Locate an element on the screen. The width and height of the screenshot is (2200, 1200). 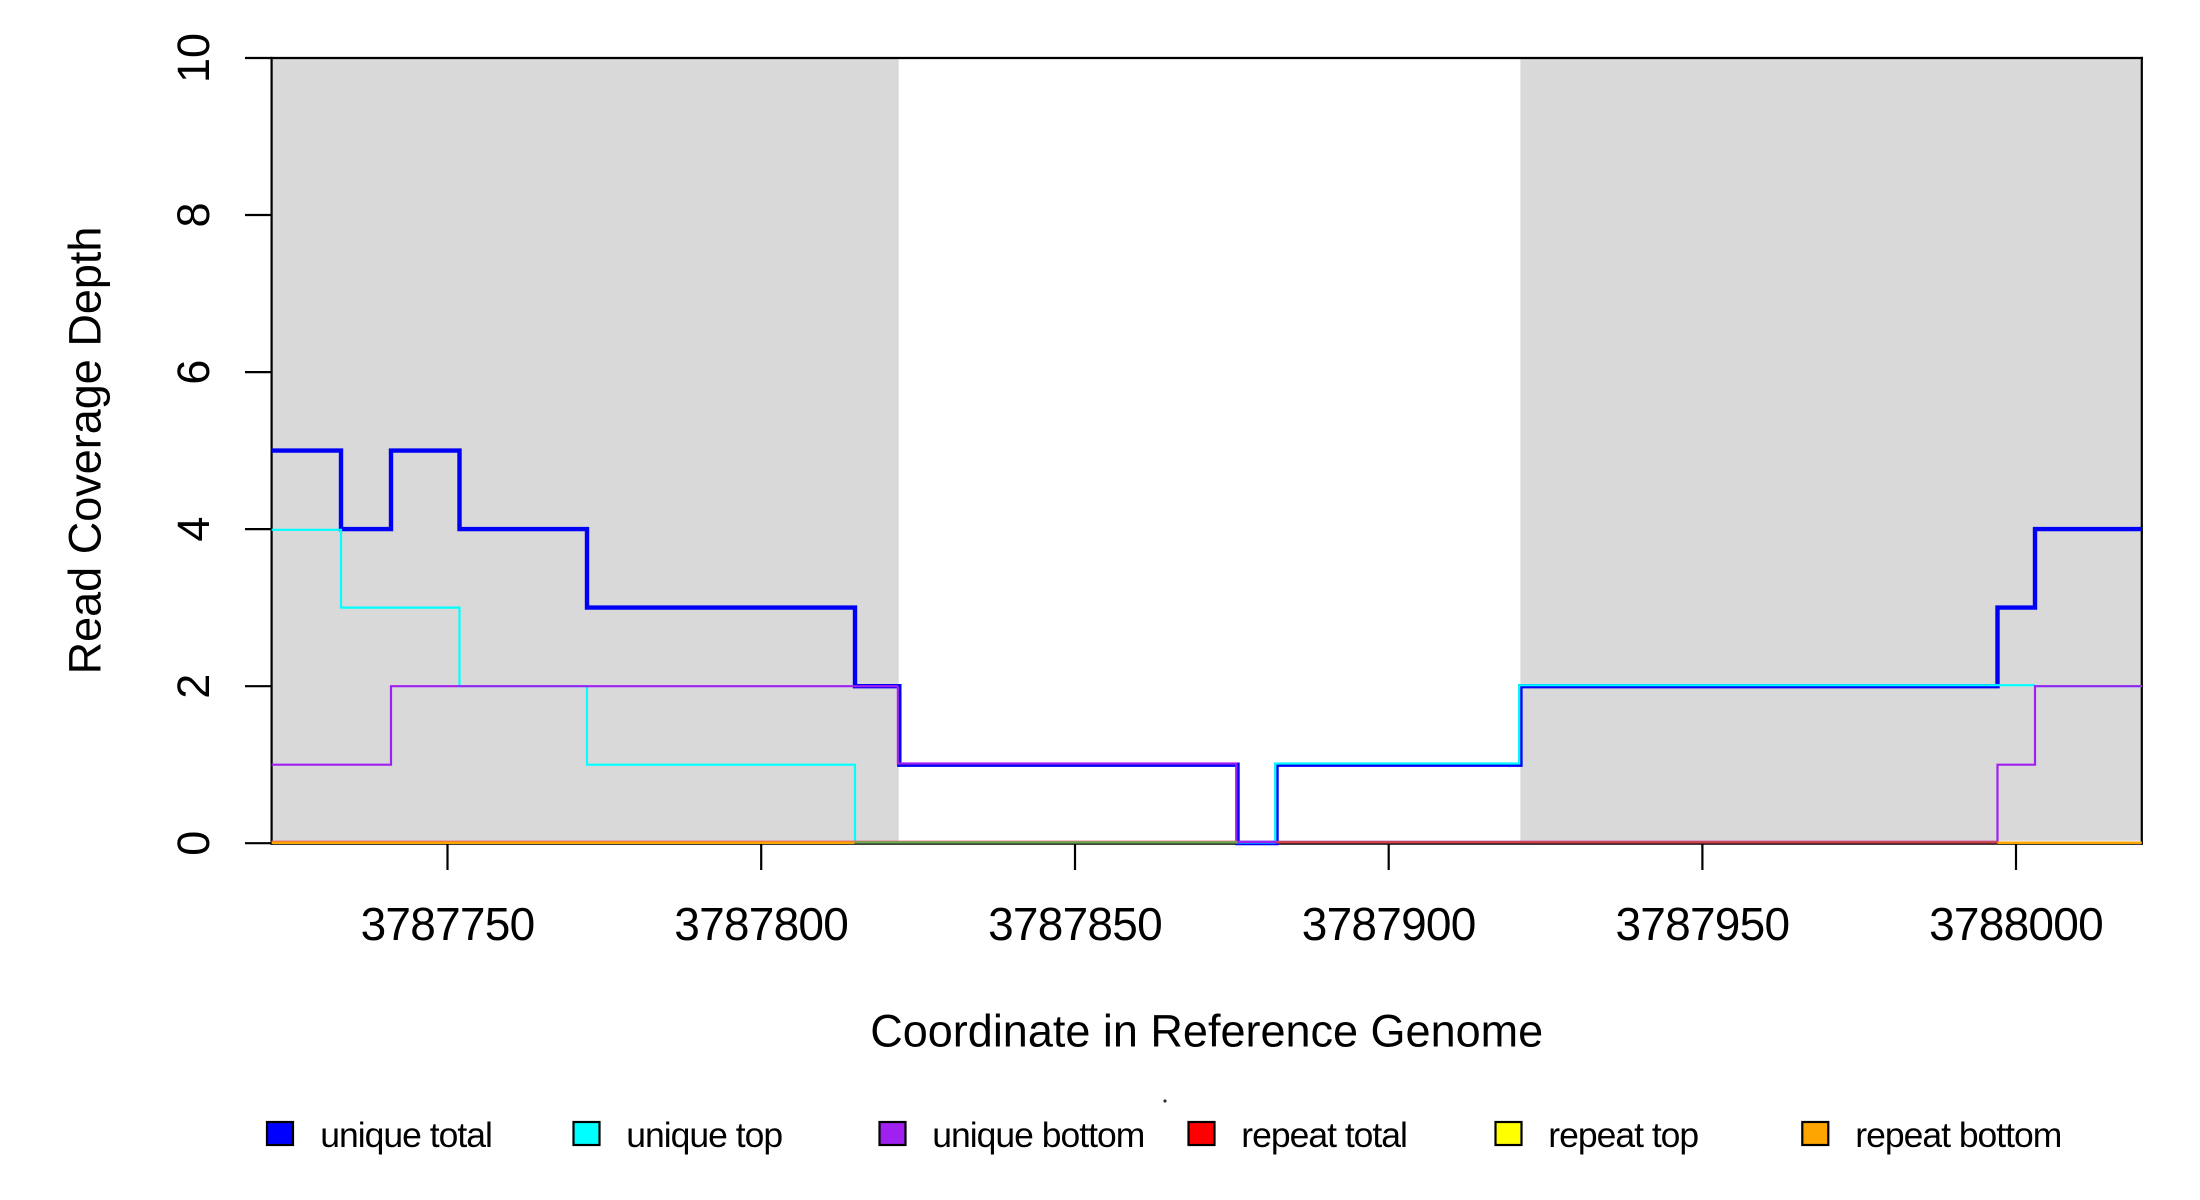
svg-text: Read Coverage Depth is located at coordinates (84, 451).